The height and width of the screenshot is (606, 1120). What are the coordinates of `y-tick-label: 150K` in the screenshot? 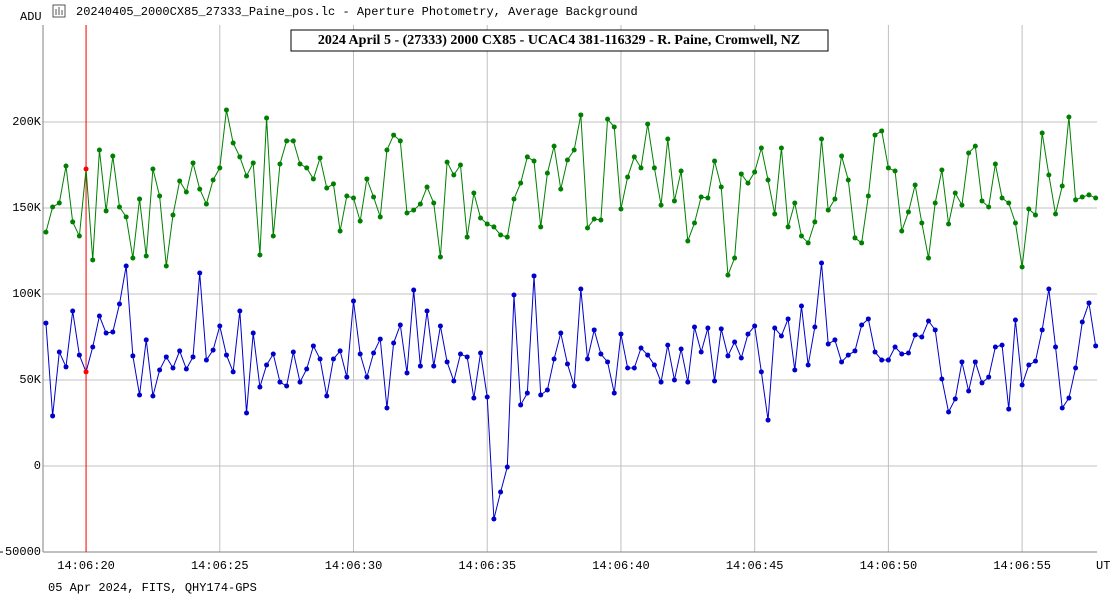 It's located at (27, 208).